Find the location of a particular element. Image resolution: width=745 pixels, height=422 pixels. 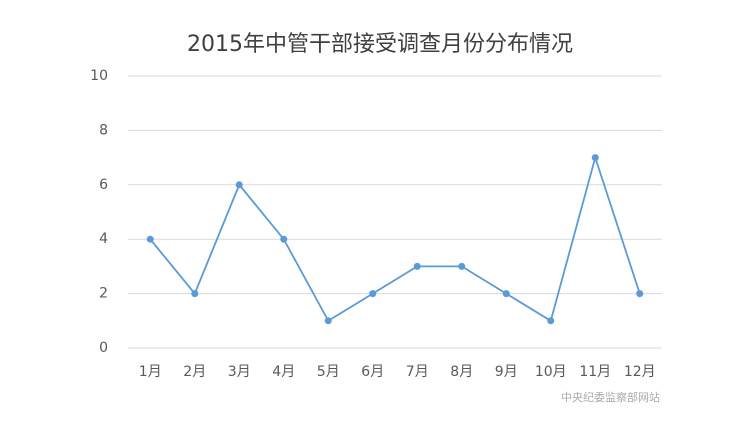

x-tick-label: 3月 is located at coordinates (239, 372).